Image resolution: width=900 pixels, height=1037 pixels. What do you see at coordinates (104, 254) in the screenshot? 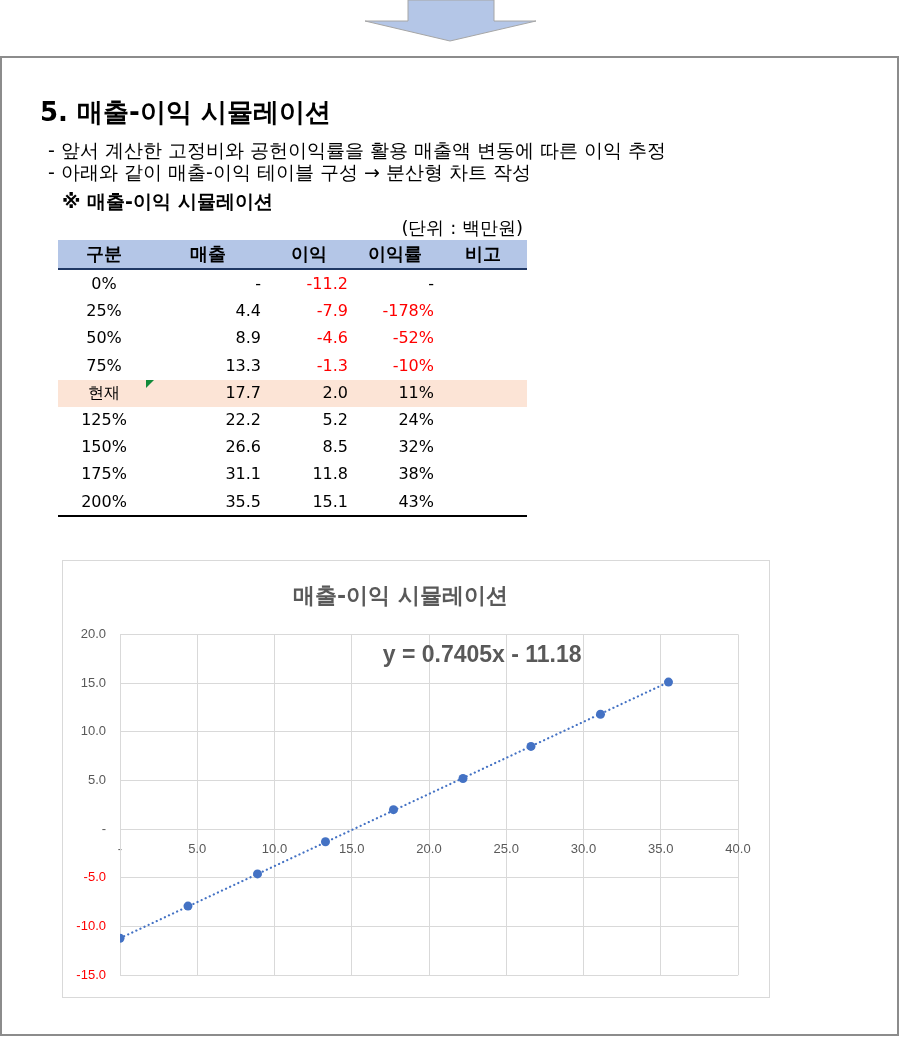
I see `text: 구분` at bounding box center [104, 254].